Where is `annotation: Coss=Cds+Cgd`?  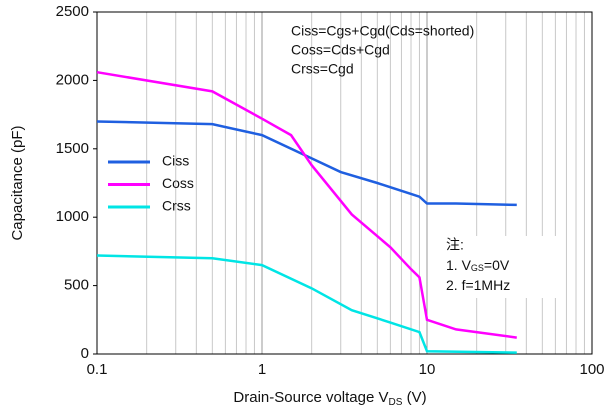 annotation: Coss=Cds+Cgd is located at coordinates (340, 50).